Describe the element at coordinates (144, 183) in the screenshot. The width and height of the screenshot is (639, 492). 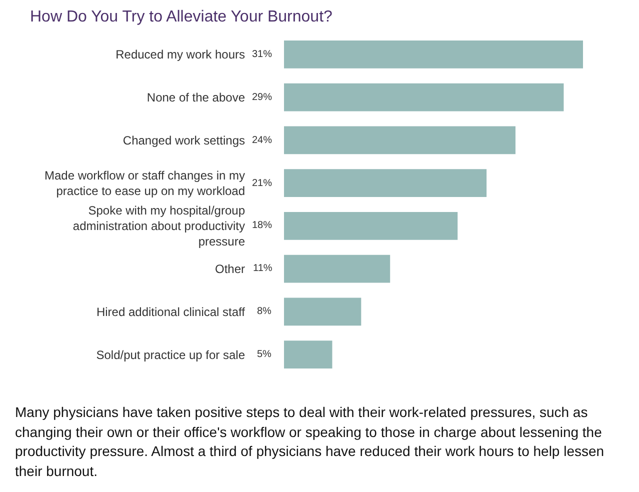
I see `y-tick-label: Made workflow or staff changes in my practice to ease up on my workload` at that location.